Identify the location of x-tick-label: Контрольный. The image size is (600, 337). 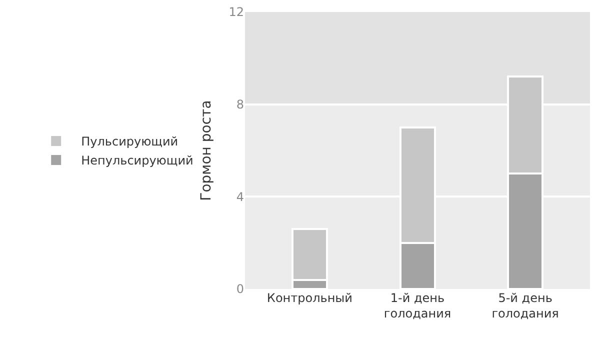
(309, 298).